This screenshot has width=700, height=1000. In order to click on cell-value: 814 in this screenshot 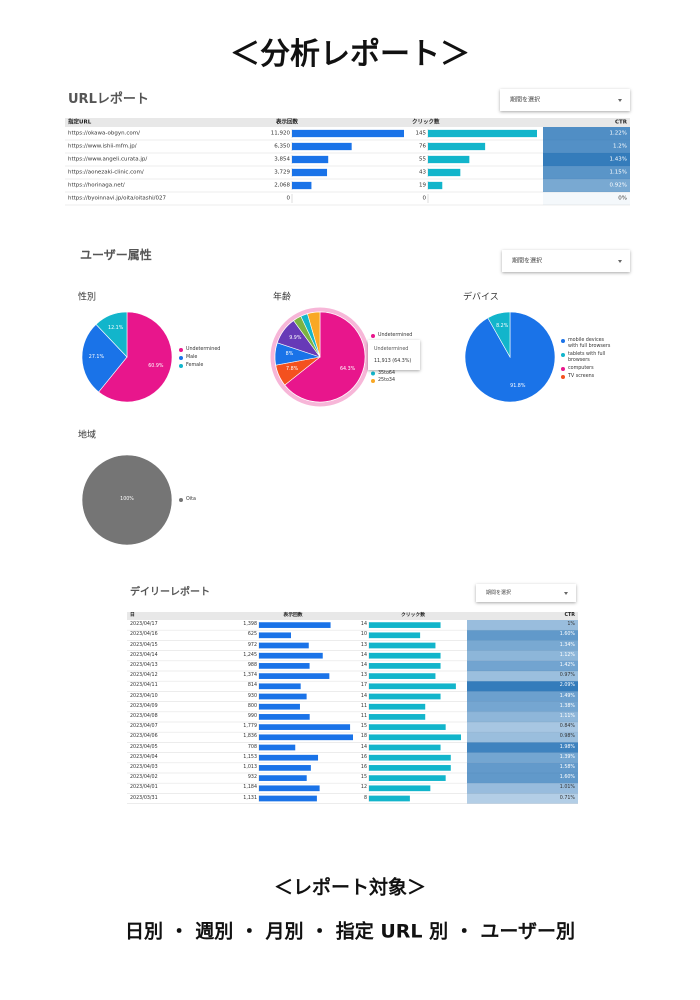, I will do `click(252, 686)`.